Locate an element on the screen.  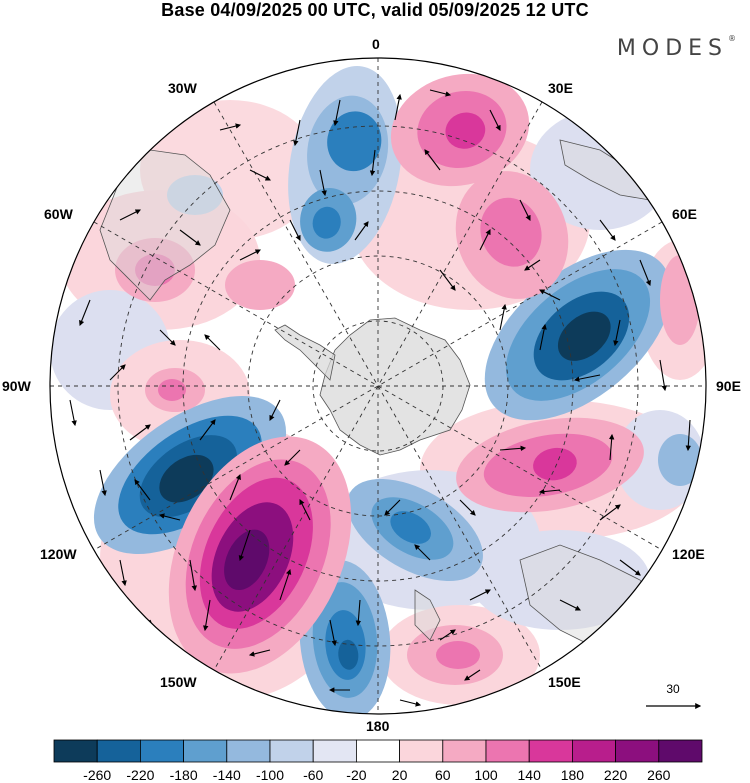
colorbar-tick-label: -100 is located at coordinates (270, 775).